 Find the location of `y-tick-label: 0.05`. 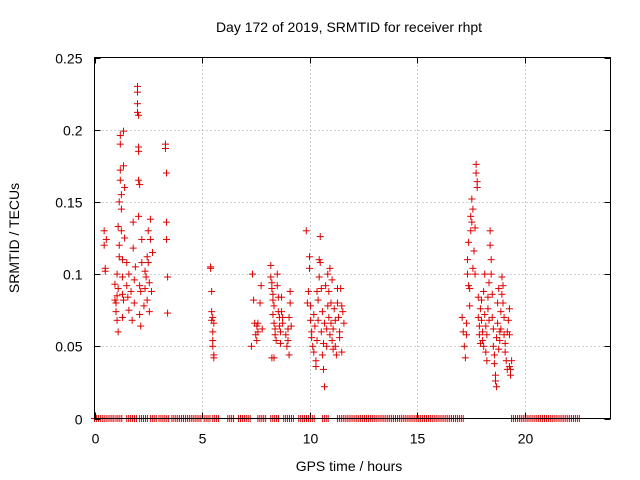

y-tick-label: 0.05 is located at coordinates (68, 347).